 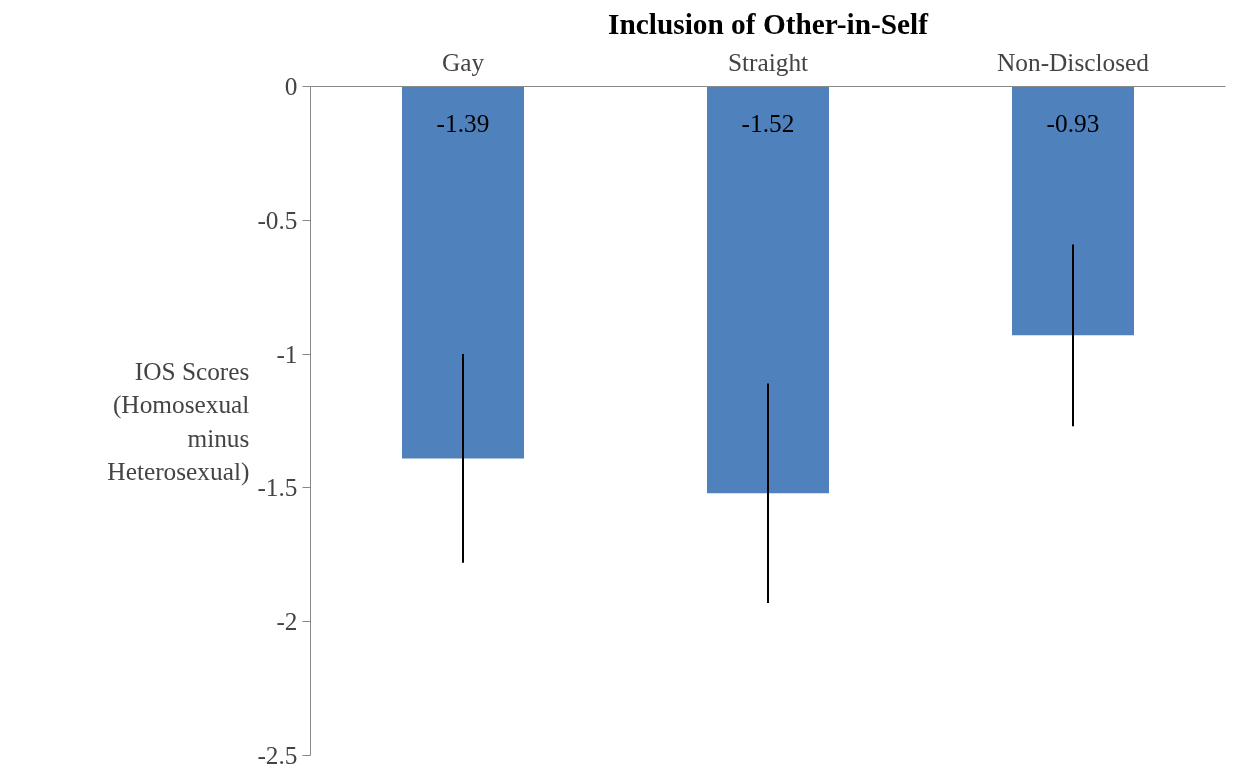 I want to click on data-label: -1.52, so click(x=768, y=122).